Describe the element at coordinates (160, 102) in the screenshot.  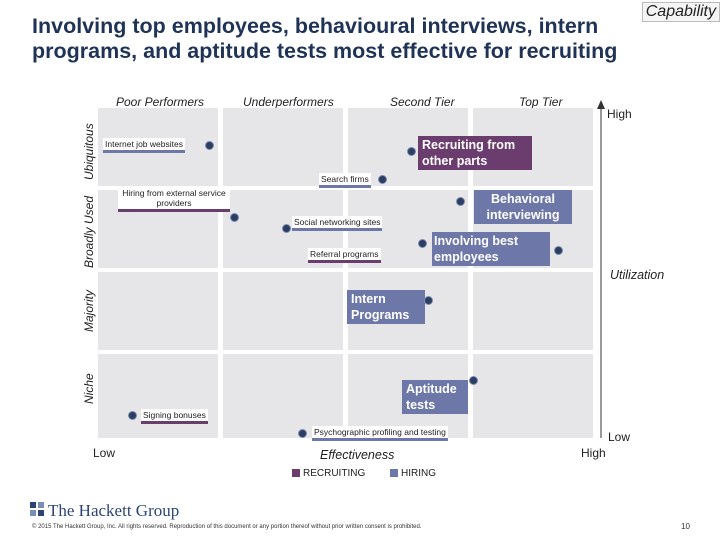
I see `column-header-poor-performers: Poor Performers` at that location.